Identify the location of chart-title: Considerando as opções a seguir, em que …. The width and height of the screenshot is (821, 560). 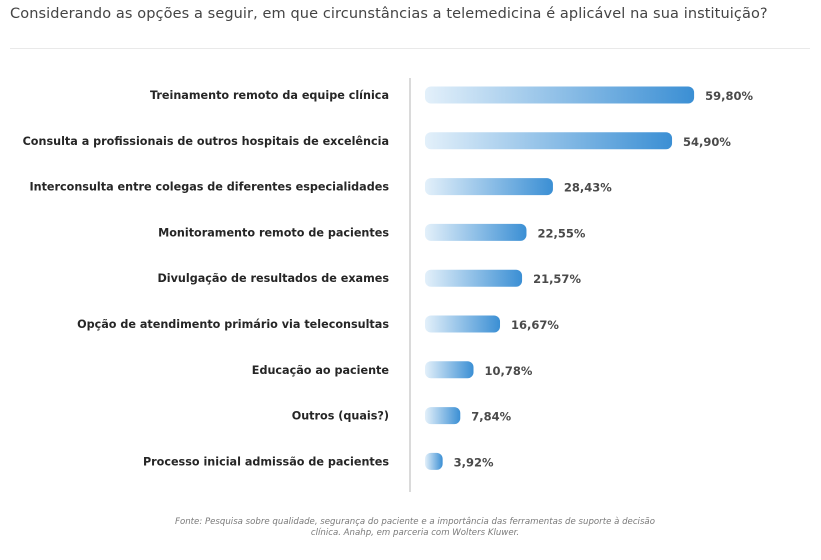
(389, 14).